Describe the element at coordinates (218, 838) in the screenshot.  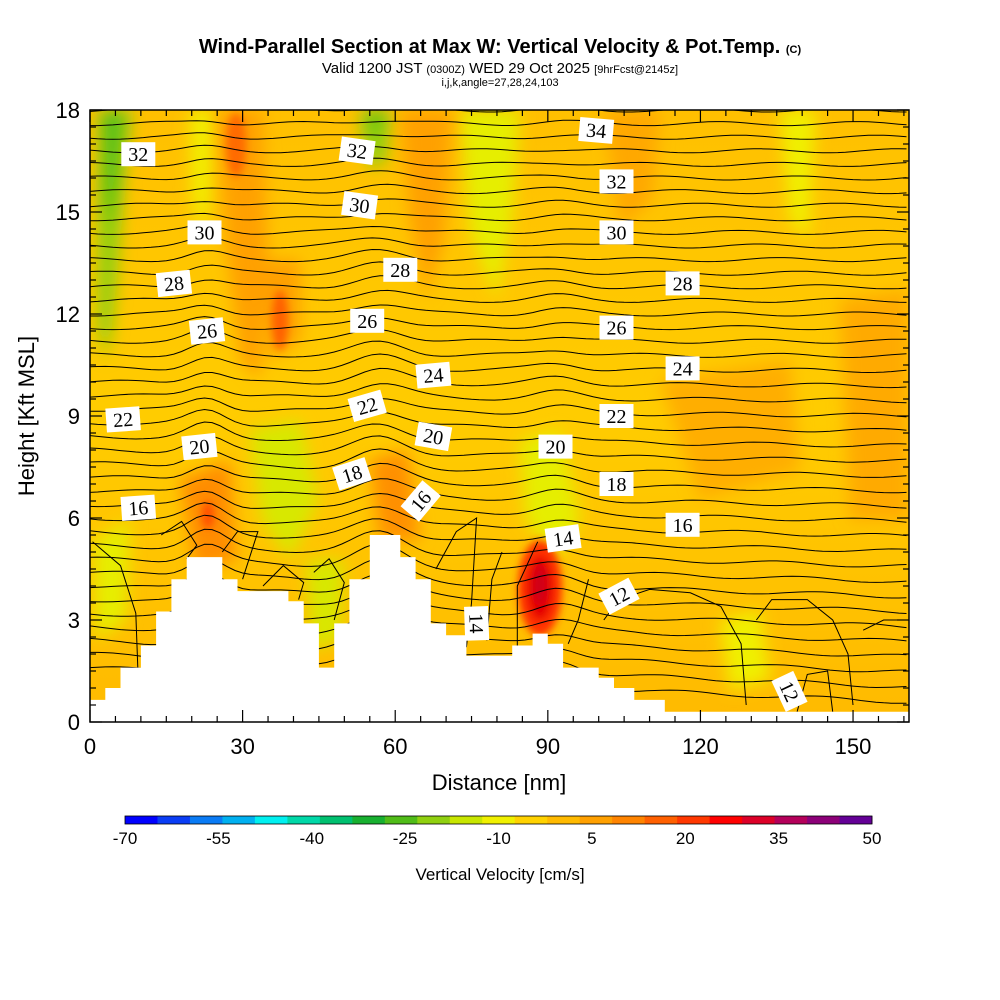
I see `colorbar-tick-label: -55` at that location.